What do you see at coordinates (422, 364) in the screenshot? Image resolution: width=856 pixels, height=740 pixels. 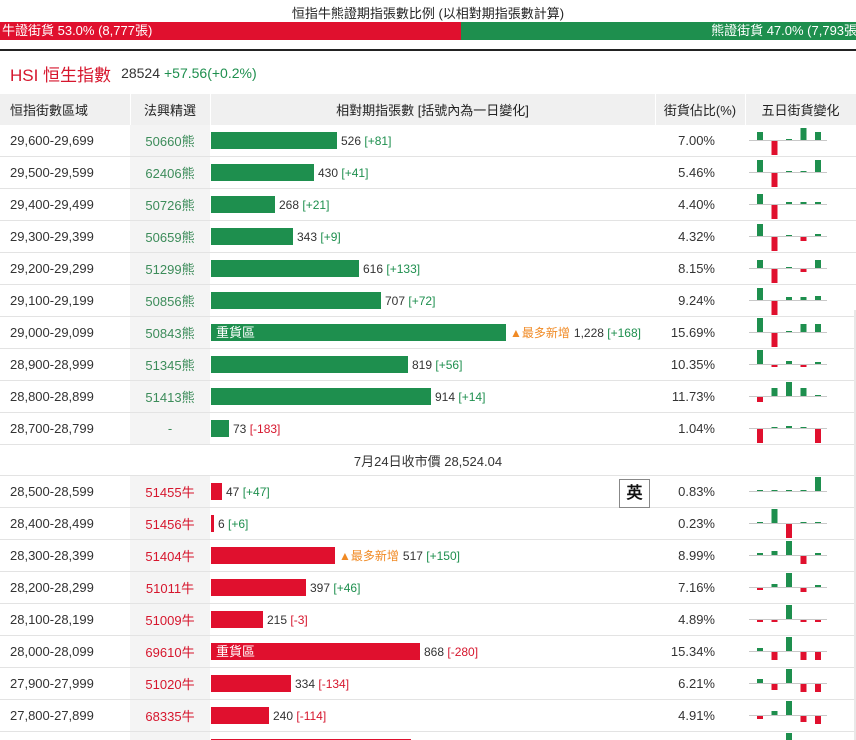 I see `contracts-number: 819` at bounding box center [422, 364].